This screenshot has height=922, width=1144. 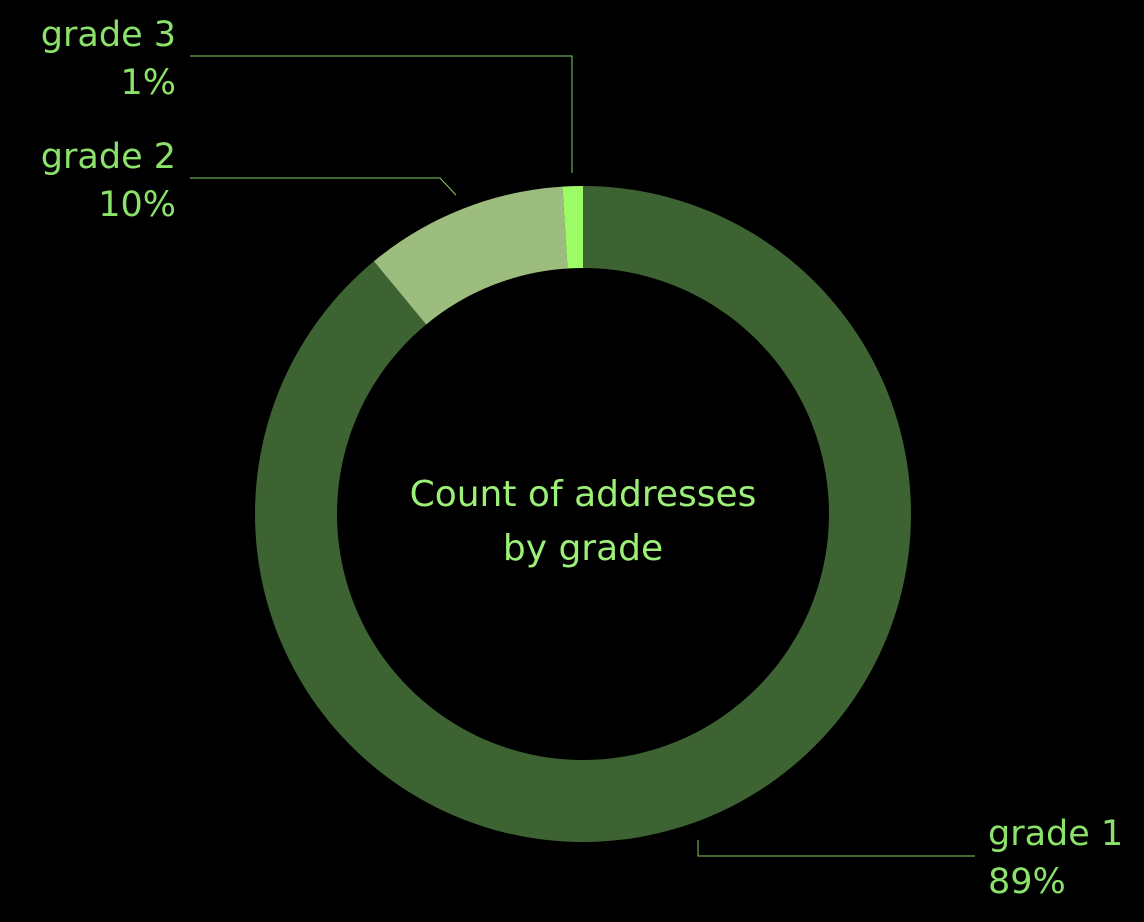 What do you see at coordinates (583, 522) in the screenshot?
I see `chart-title: Count of addresses by grade` at bounding box center [583, 522].